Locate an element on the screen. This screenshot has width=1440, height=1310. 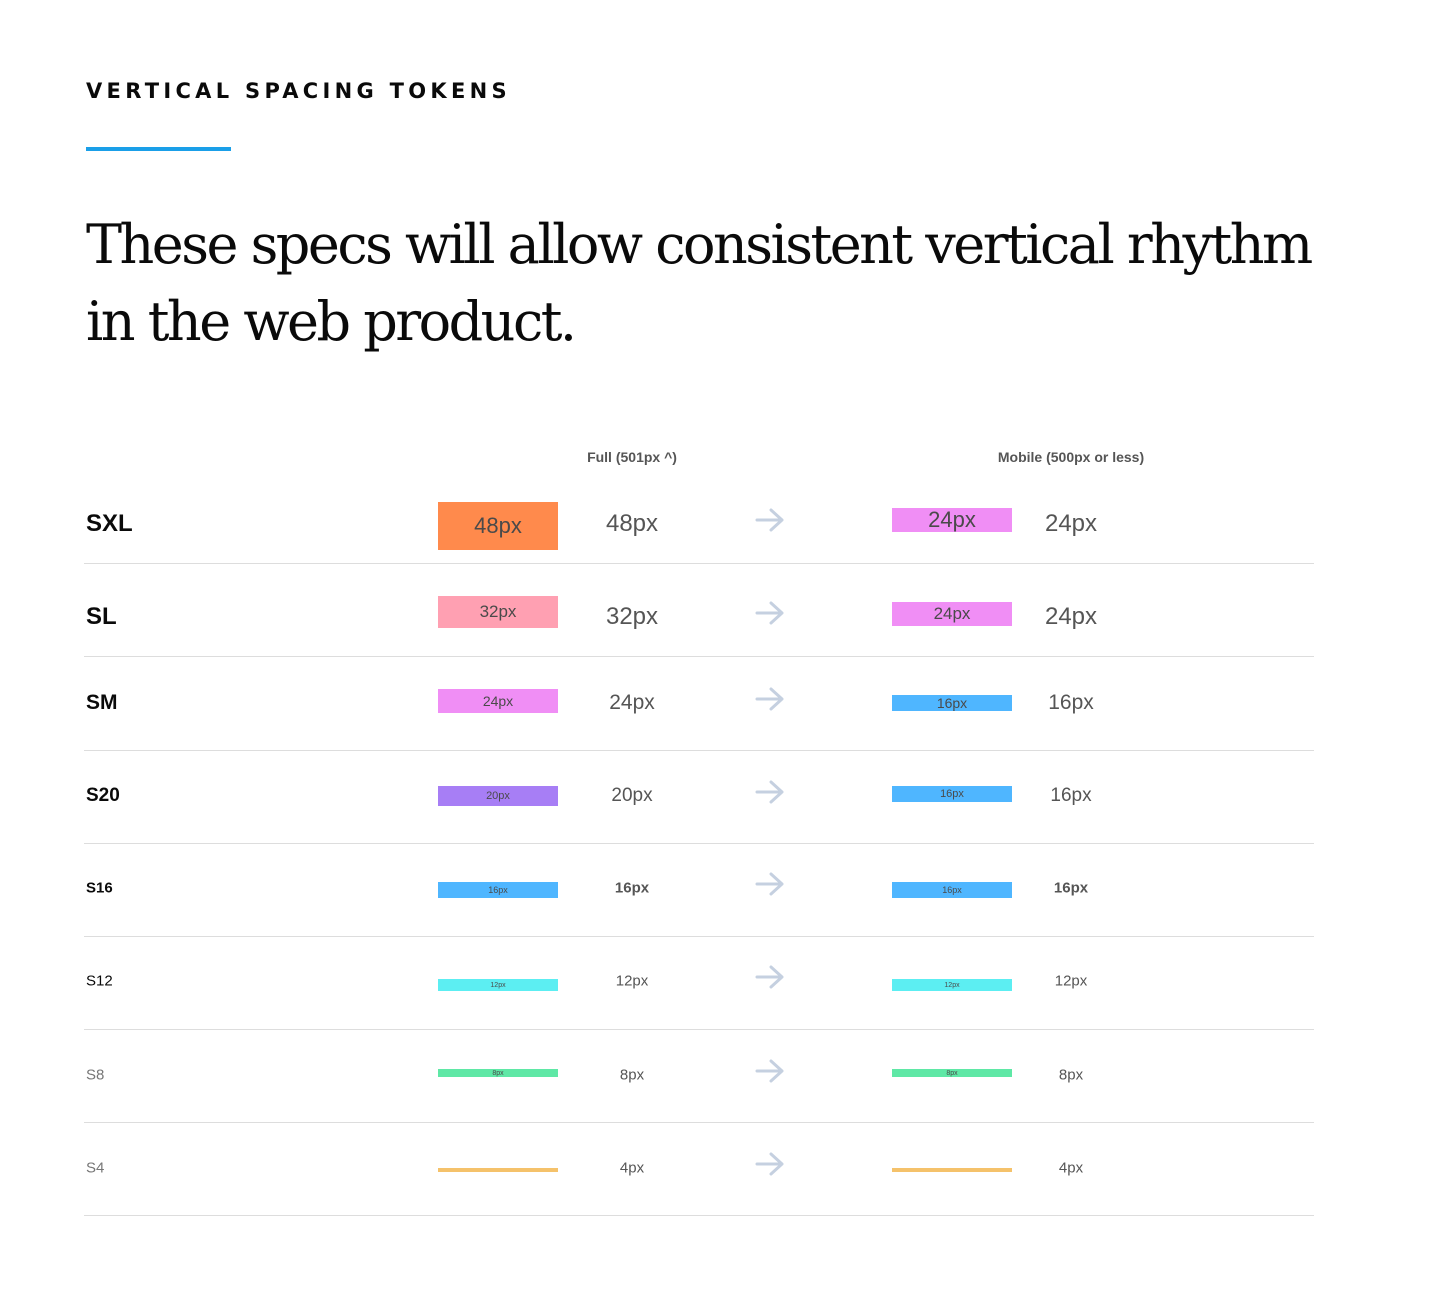
full-value: 4px is located at coordinates (632, 1168).